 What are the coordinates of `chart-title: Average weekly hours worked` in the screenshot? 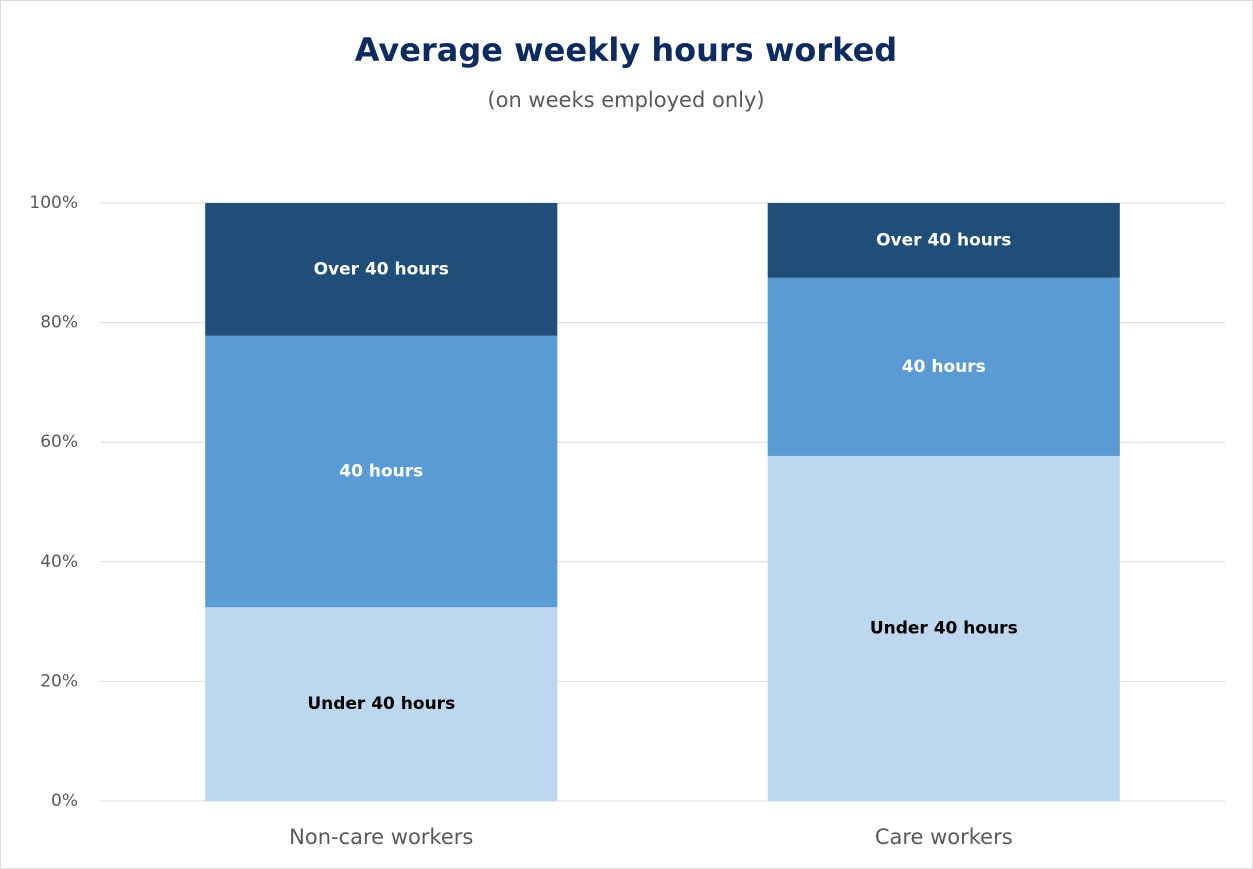 It's located at (626, 50).